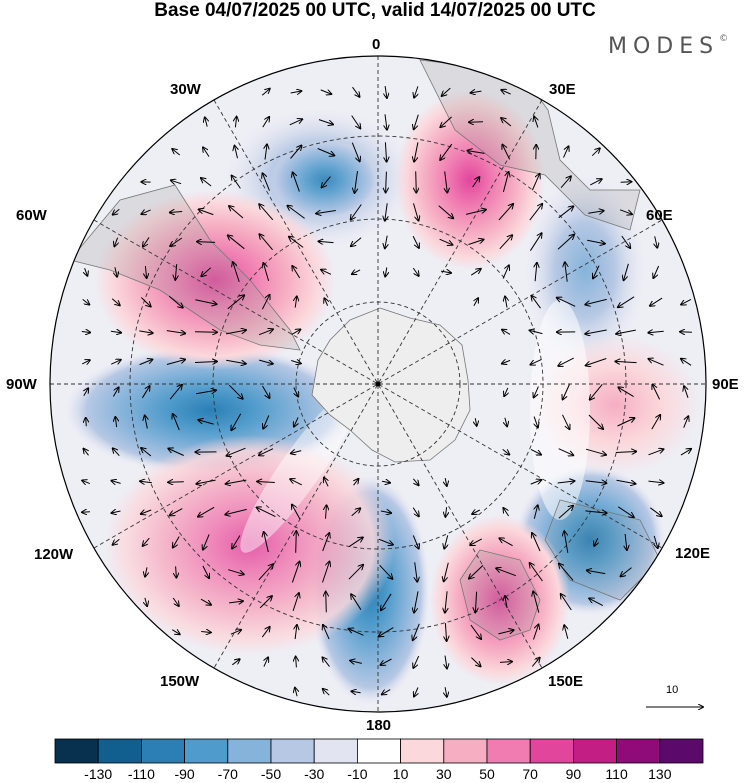 The height and width of the screenshot is (783, 750). What do you see at coordinates (566, 681) in the screenshot?
I see `lon-label-150e: 150E` at bounding box center [566, 681].